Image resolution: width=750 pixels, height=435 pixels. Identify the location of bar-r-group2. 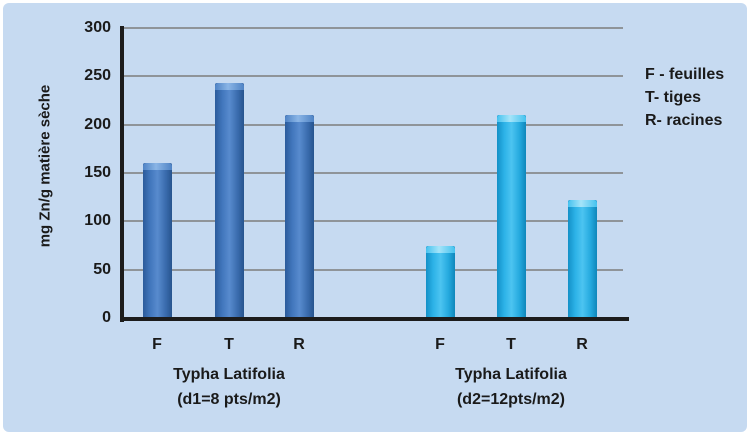
(582, 259).